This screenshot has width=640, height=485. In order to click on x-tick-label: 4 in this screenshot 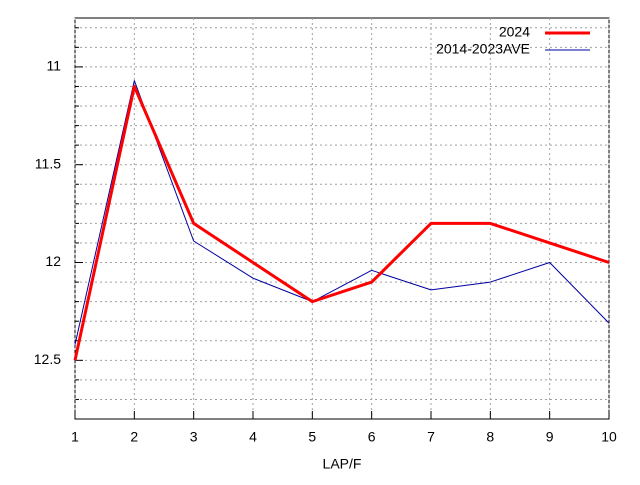, I will do `click(253, 437)`.